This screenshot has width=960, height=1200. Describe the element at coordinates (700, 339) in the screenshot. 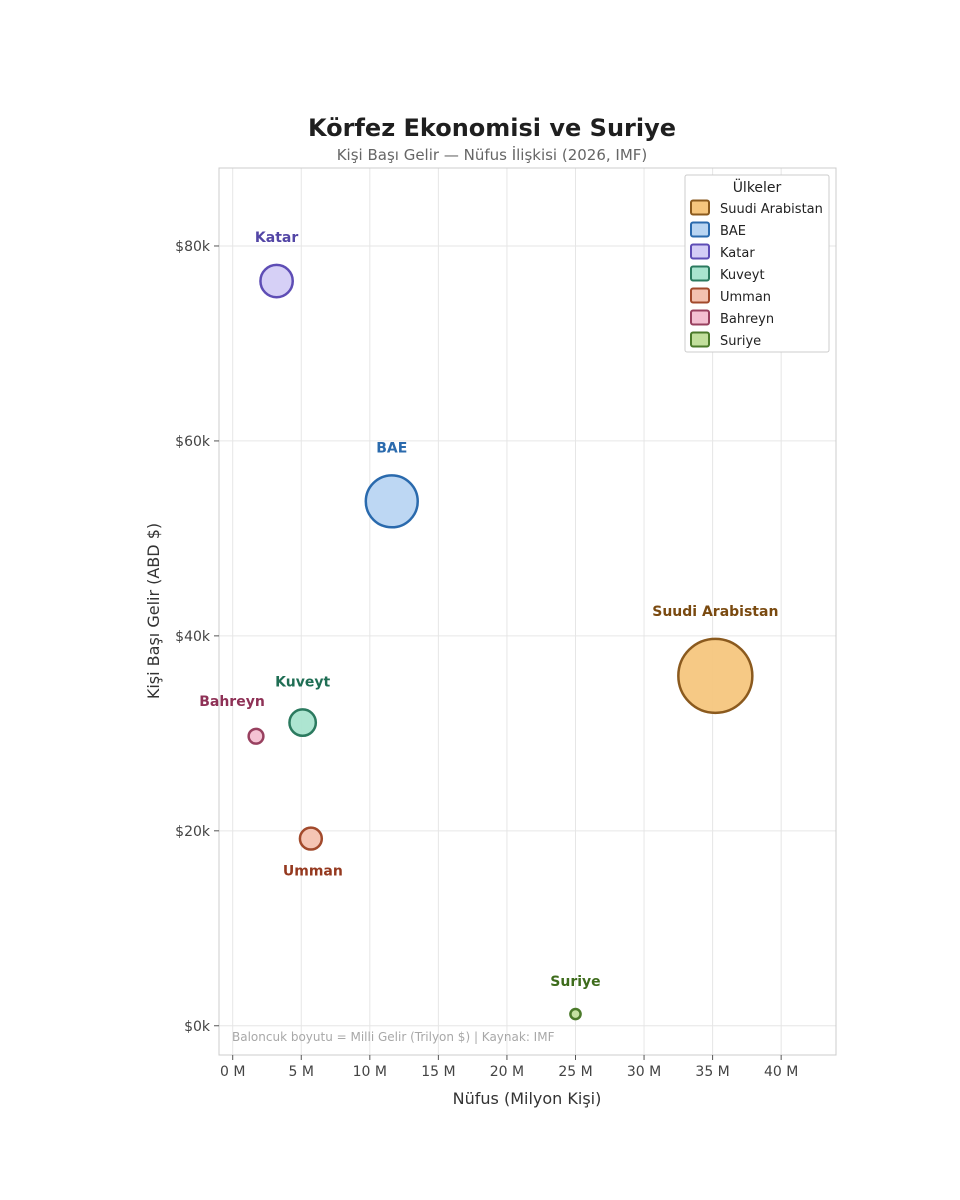

I see `legend-swatch-suriye` at that location.